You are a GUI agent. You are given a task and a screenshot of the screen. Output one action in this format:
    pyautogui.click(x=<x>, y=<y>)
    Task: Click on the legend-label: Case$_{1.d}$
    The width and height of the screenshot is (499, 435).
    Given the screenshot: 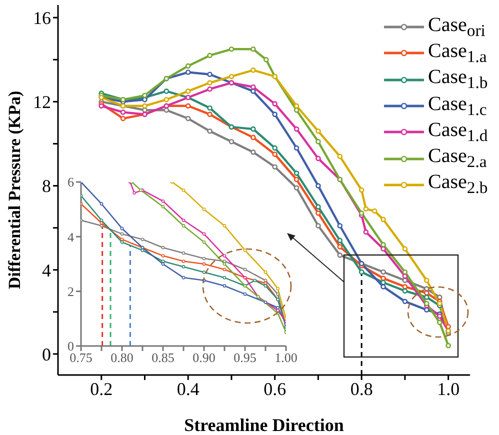 What is the action you would take?
    pyautogui.click(x=458, y=132)
    